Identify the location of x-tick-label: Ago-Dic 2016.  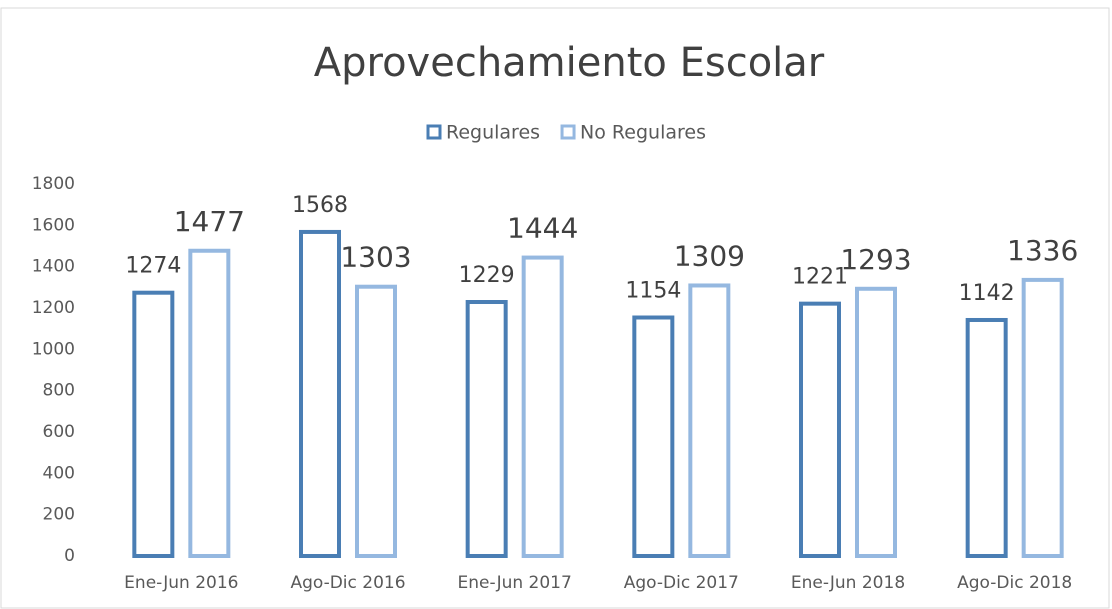
(347, 583).